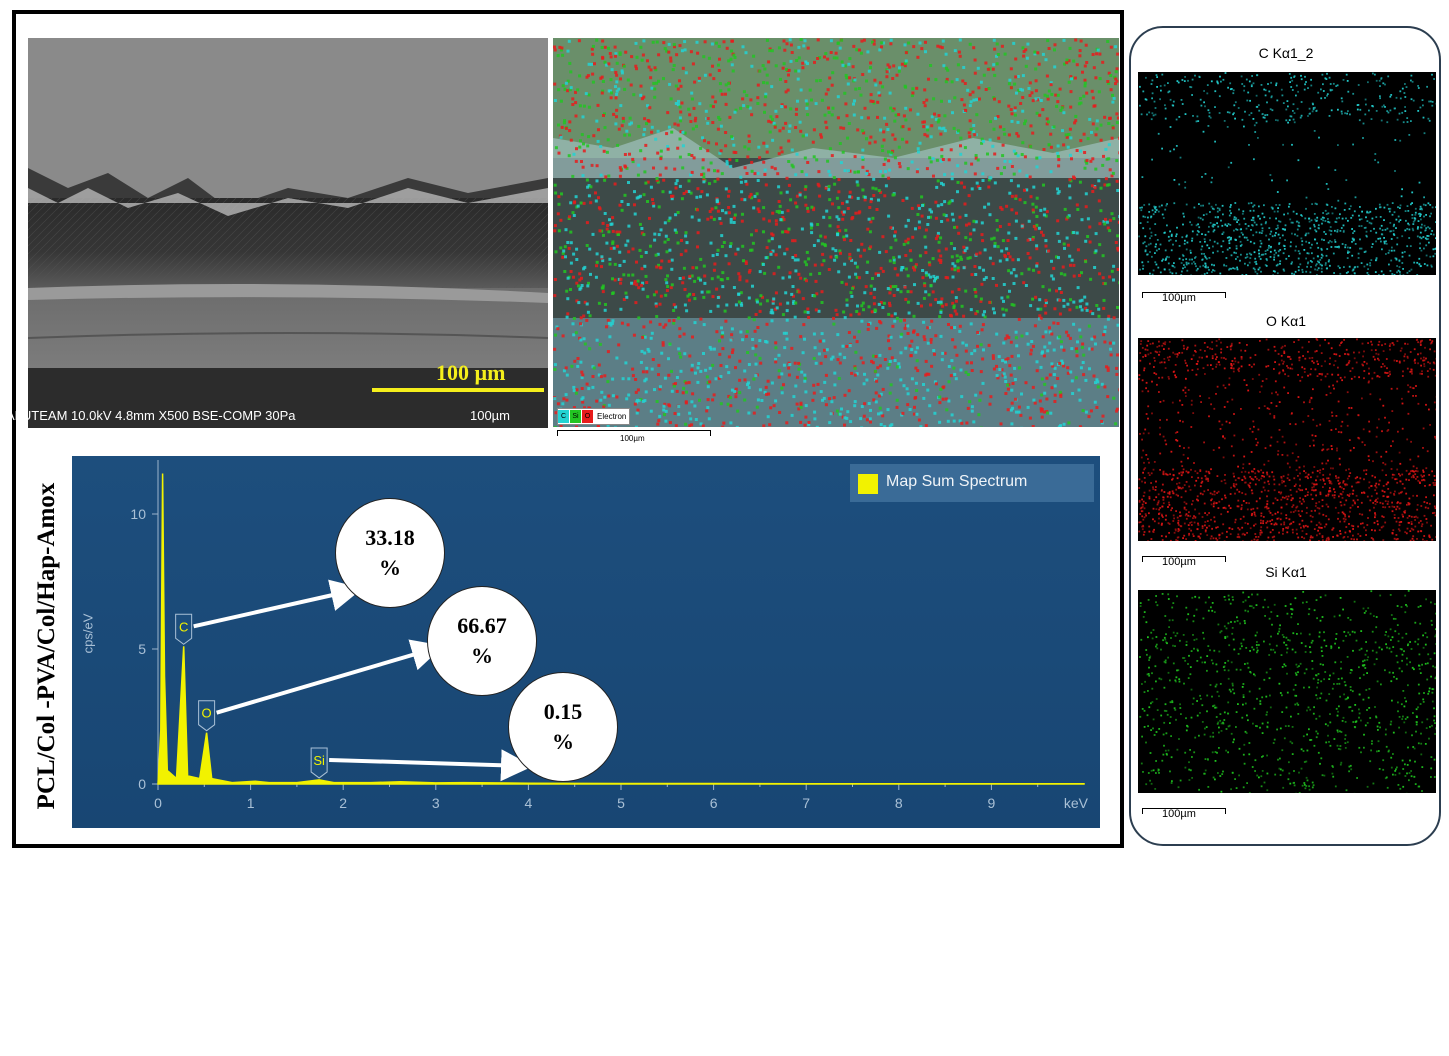  I want to click on map-si, so click(1287, 691).